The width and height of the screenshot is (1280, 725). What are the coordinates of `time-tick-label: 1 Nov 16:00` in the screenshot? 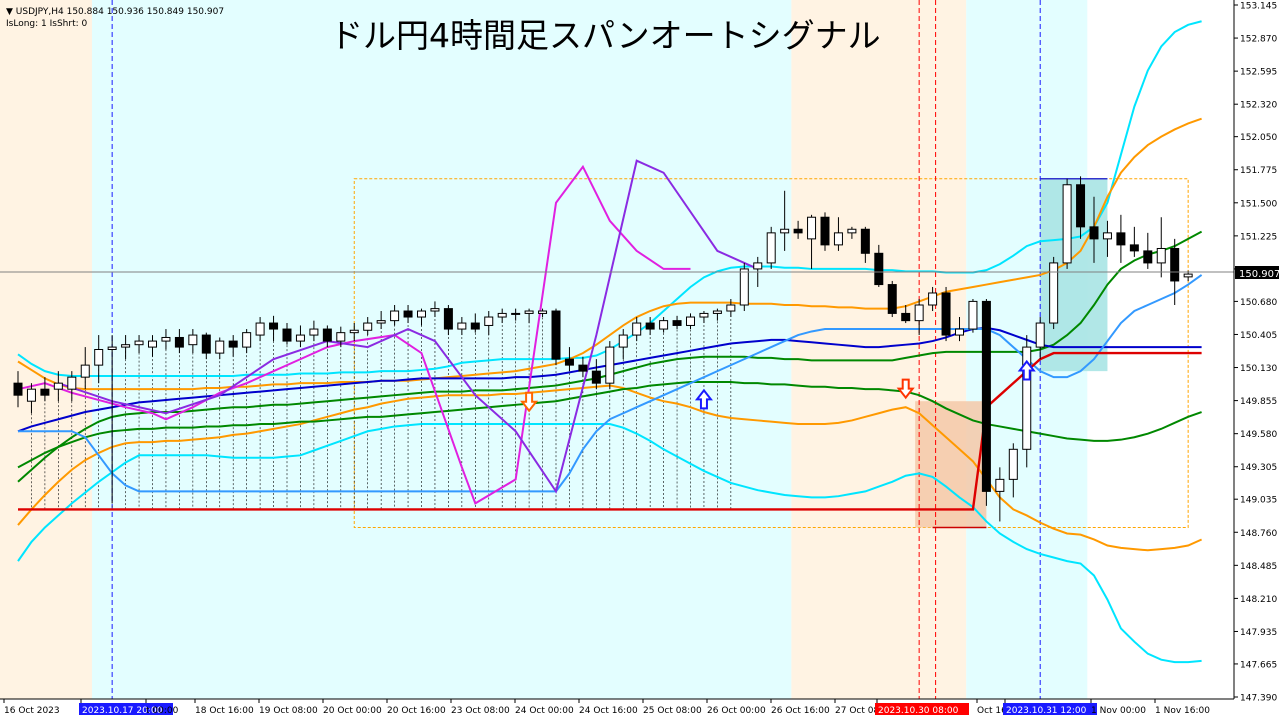 It's located at (1182, 711).